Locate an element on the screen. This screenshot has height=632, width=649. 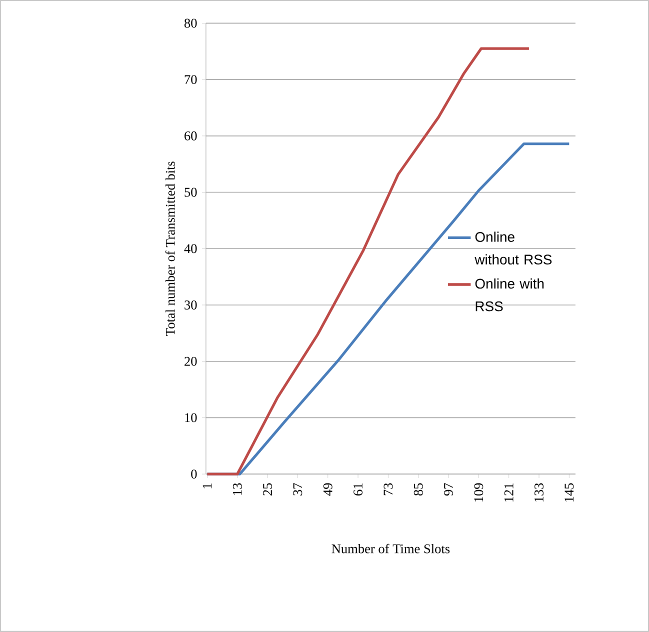
y-axis-title: Total number of Transmitted bits is located at coordinates (170, 249).